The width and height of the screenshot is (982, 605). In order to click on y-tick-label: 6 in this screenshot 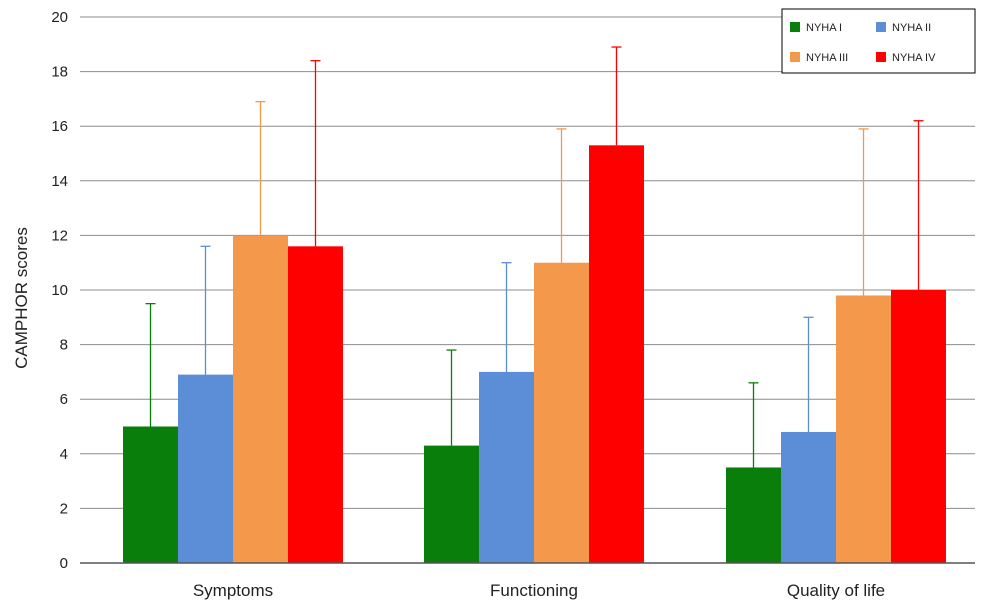, I will do `click(64, 399)`.